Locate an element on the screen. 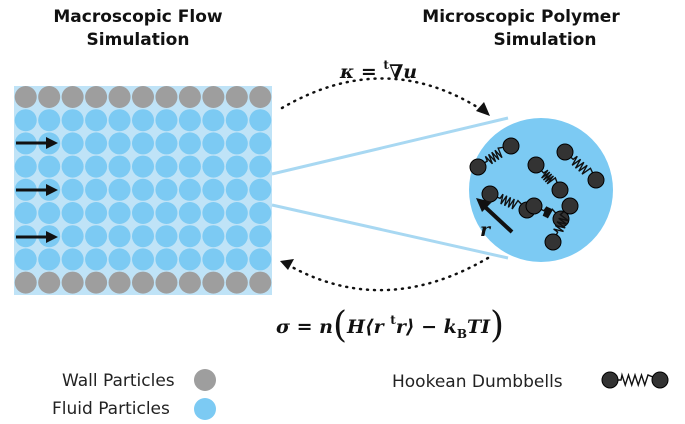  eq-part: ( is located at coordinates (340, 325).